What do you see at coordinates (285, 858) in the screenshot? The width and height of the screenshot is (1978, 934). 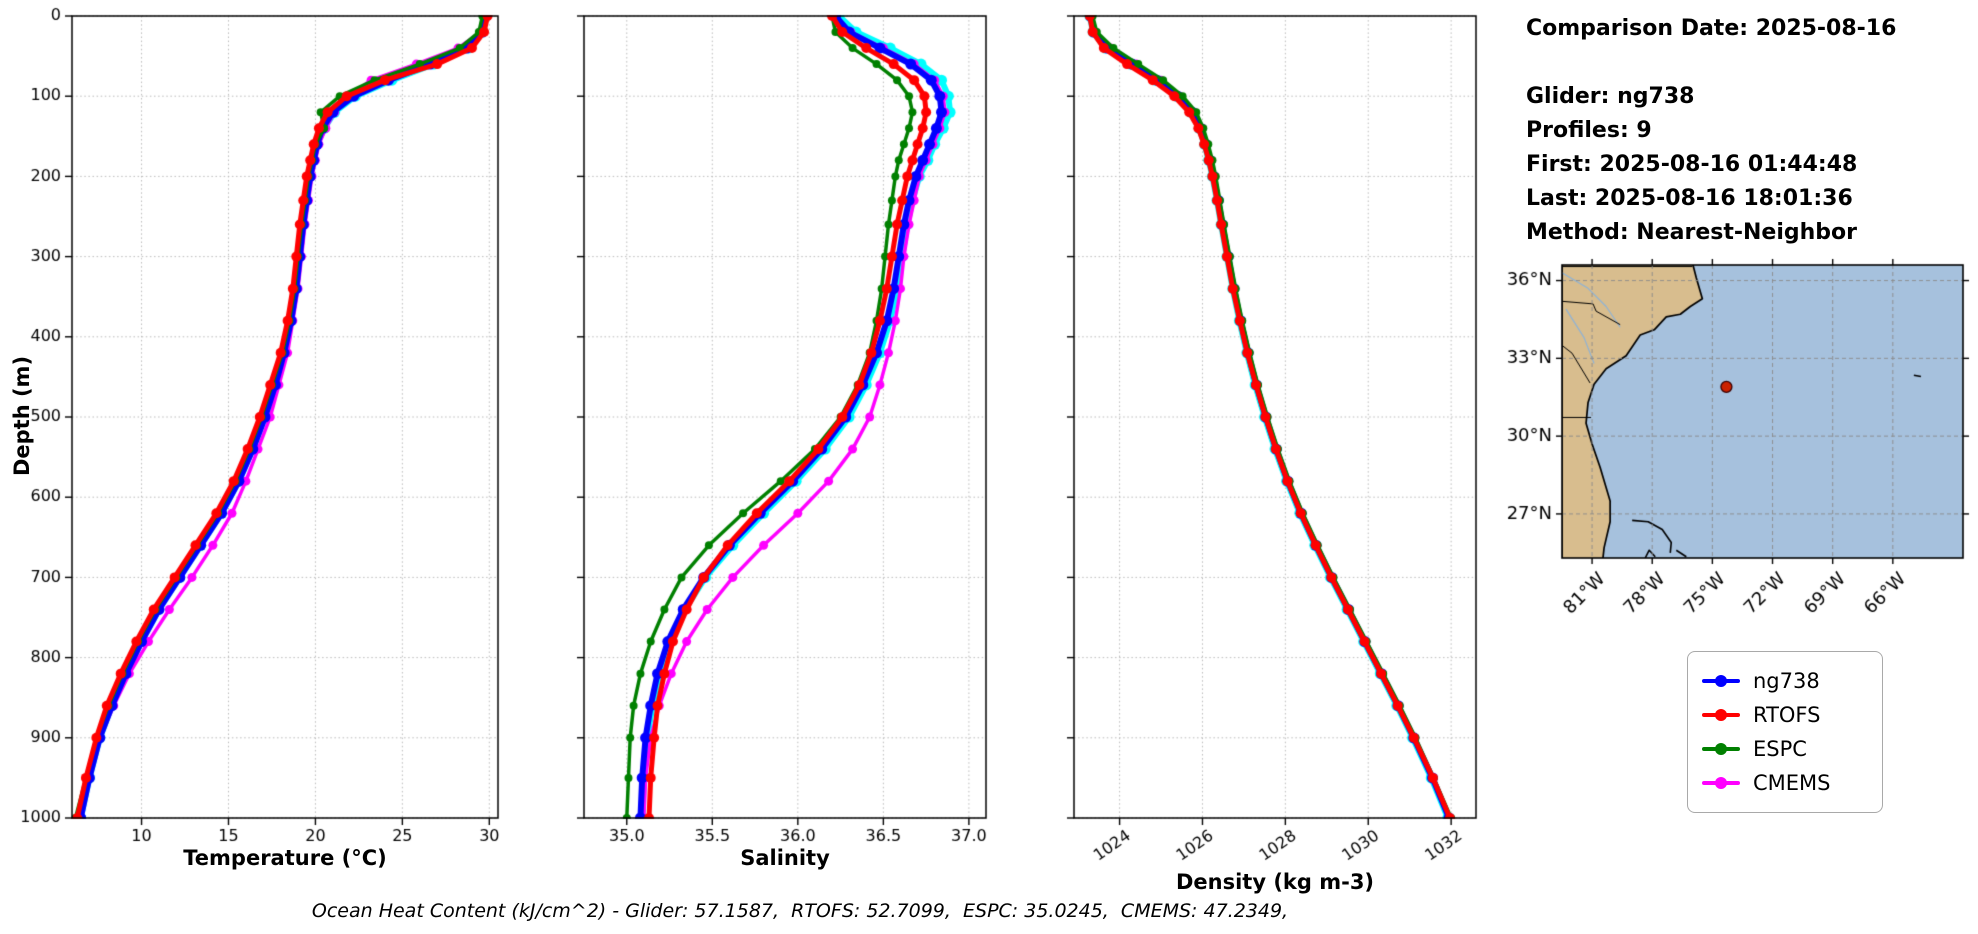 I see `x-axis-label-temperature: Temperature (°C)` at bounding box center [285, 858].